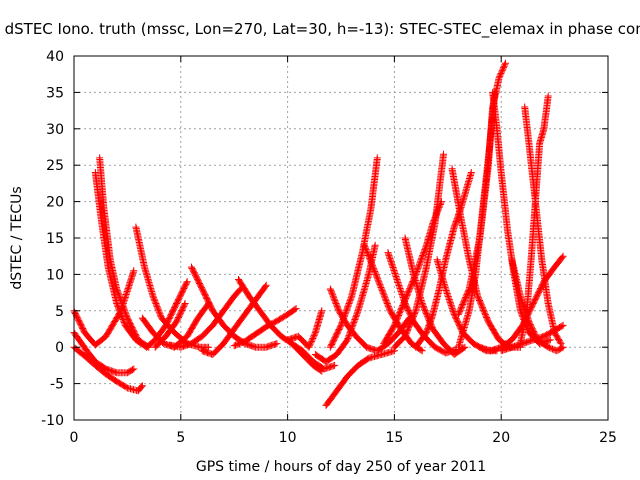 The height and width of the screenshot is (480, 640). Describe the element at coordinates (341, 467) in the screenshot. I see `x-axis-label: GPS time / hours of day 250 of year 2011` at that location.